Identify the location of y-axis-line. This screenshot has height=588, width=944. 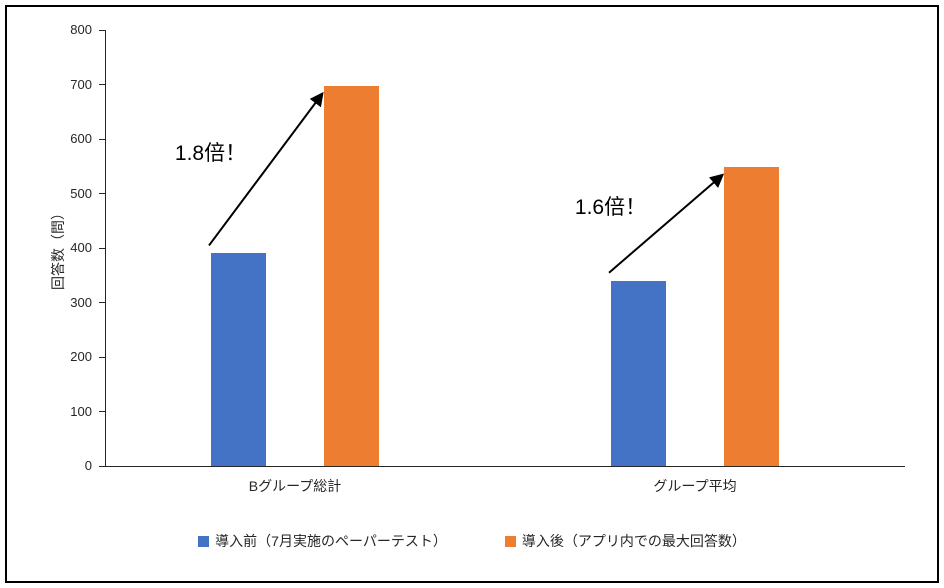
(105, 248).